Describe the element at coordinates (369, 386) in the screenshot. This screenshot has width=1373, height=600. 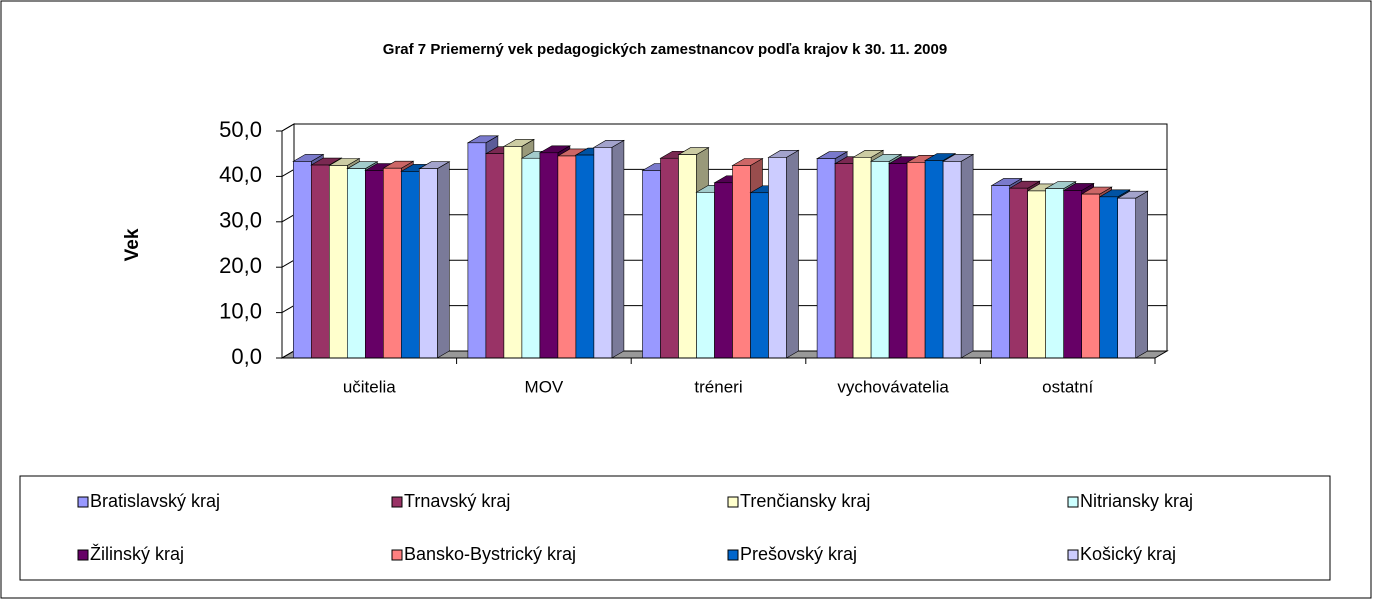
I see `x-tick-label: učitelia` at that location.